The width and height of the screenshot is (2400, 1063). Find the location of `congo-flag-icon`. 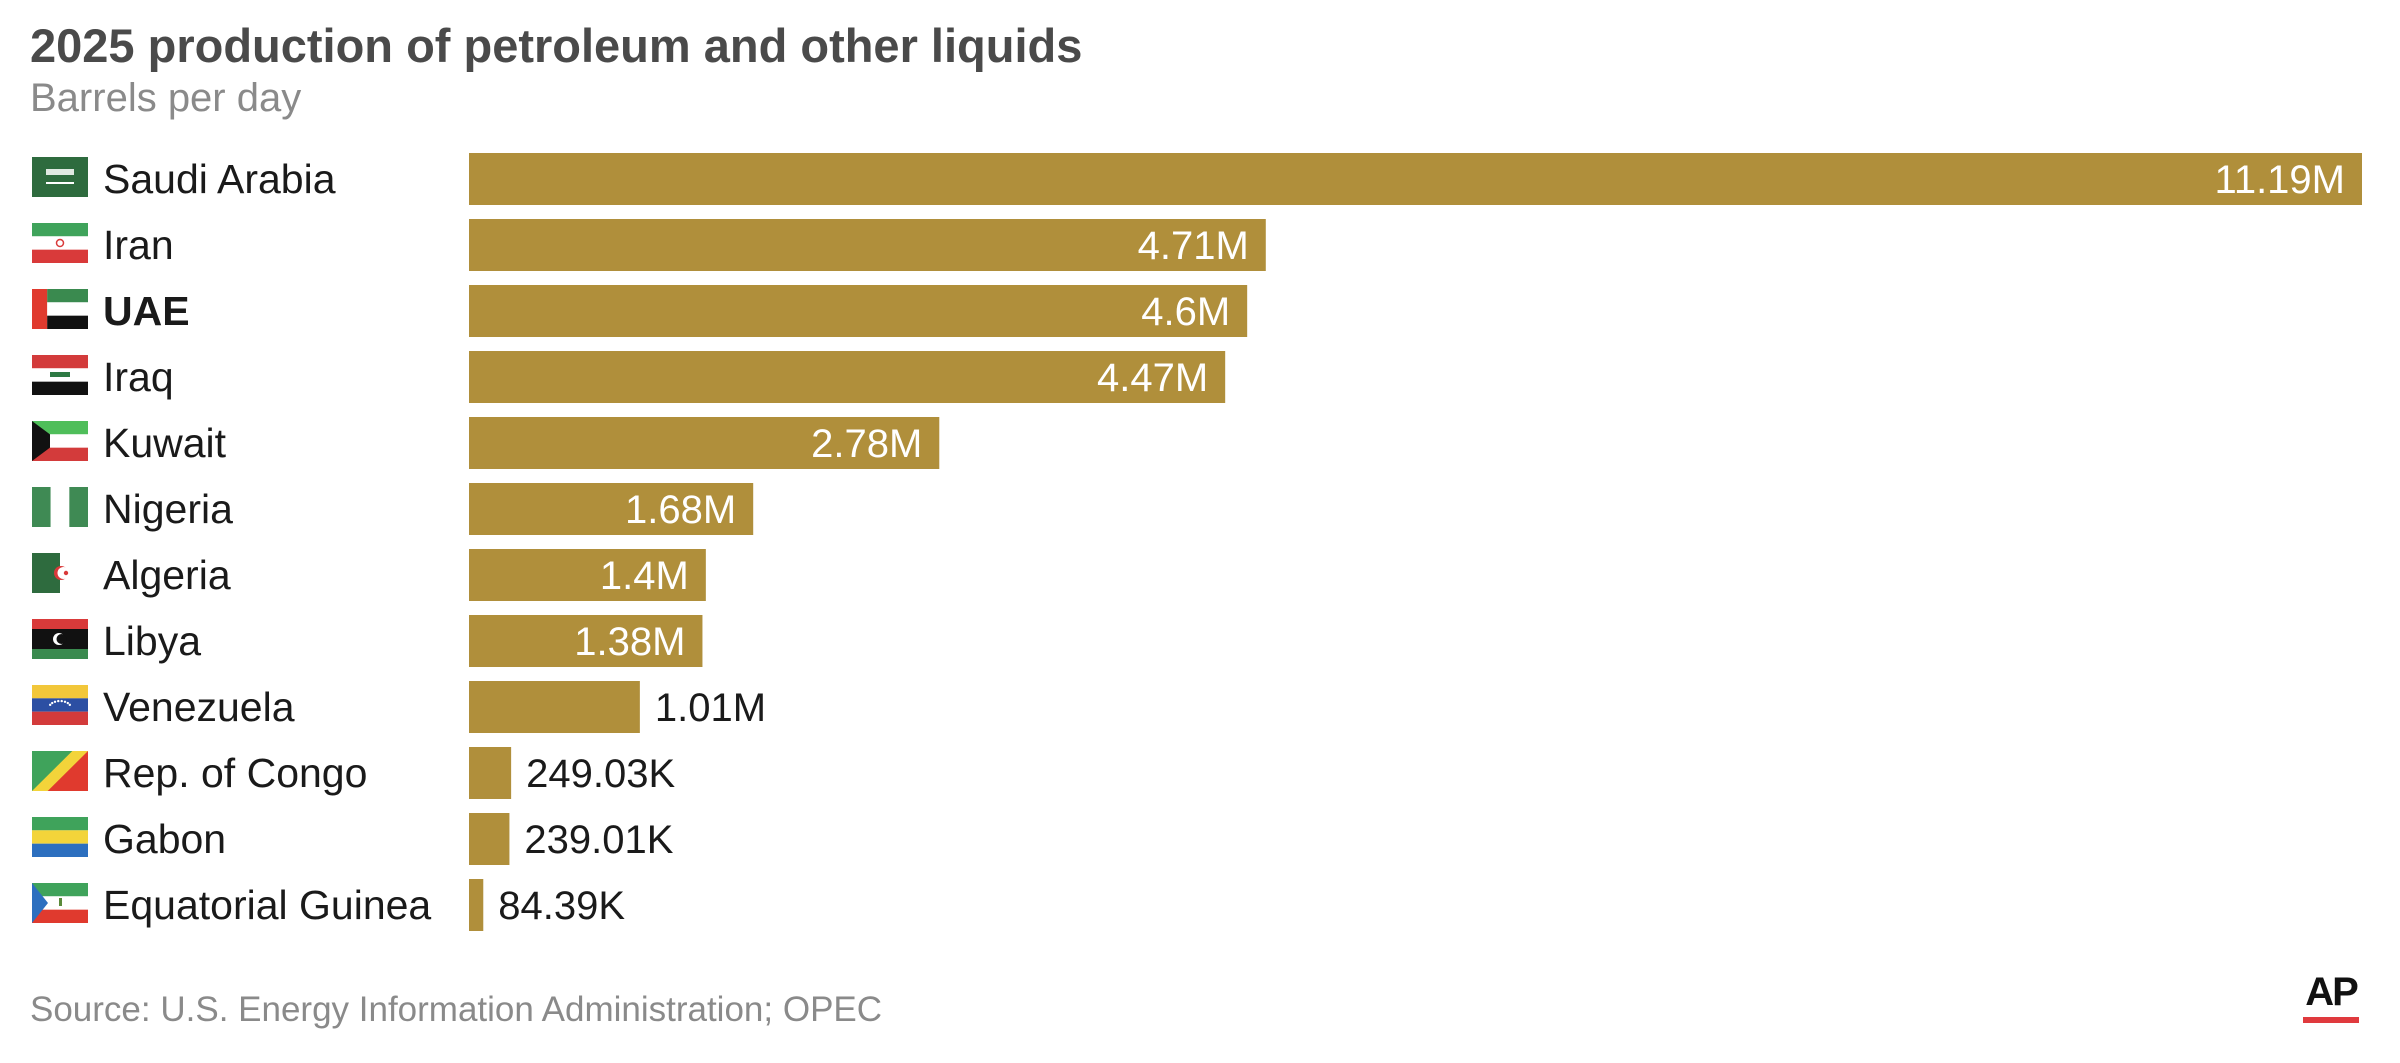

congo-flag-icon is located at coordinates (60, 771).